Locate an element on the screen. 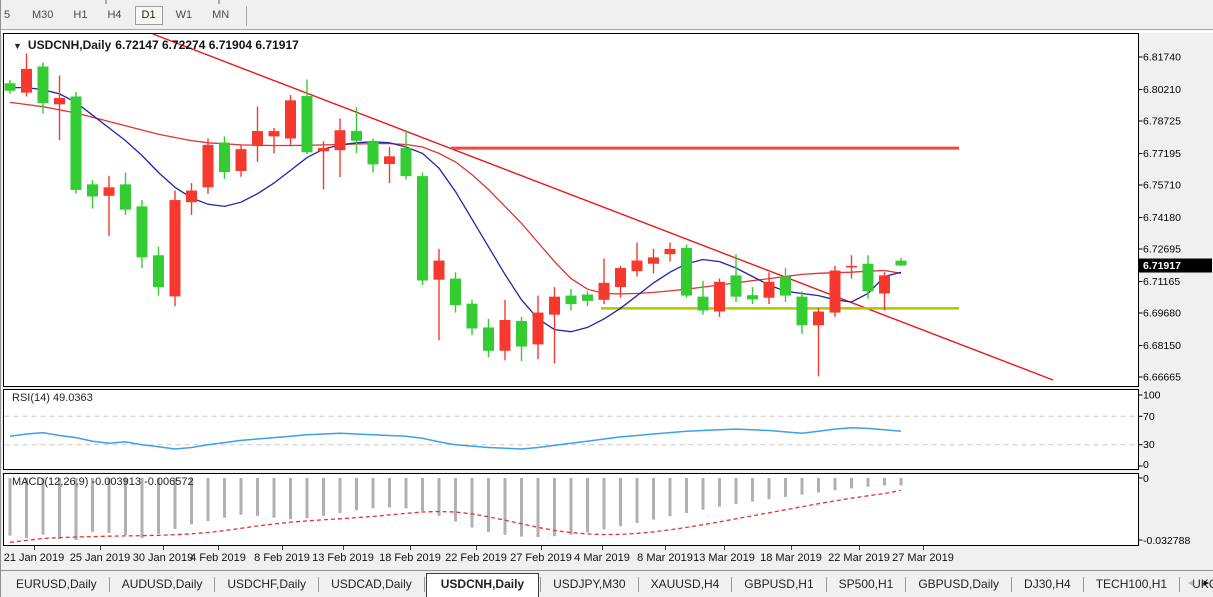 Image resolution: width=1213 pixels, height=597 pixels. timeframe-button-W1: W1 is located at coordinates (184, 15).